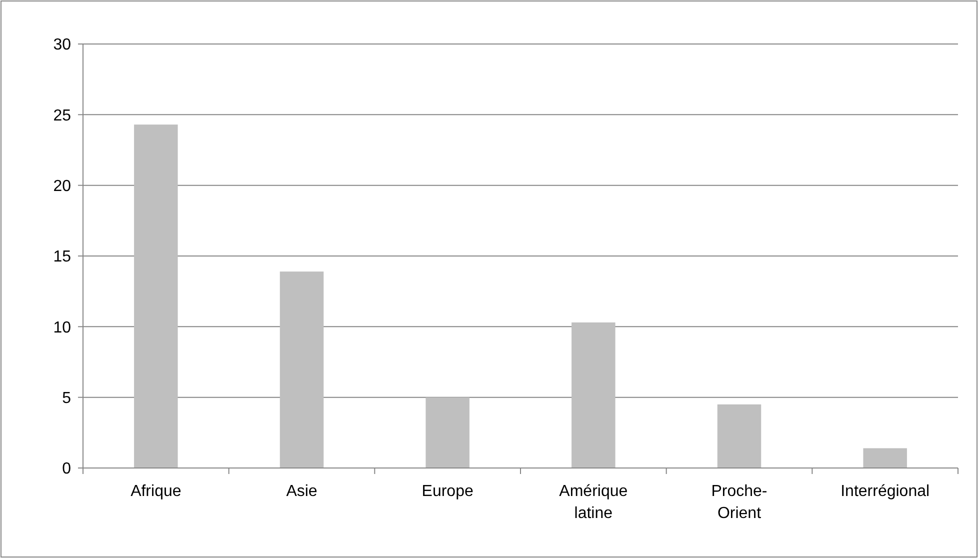 This screenshot has height=558, width=978. I want to click on y-tick-label: 20, so click(62, 186).